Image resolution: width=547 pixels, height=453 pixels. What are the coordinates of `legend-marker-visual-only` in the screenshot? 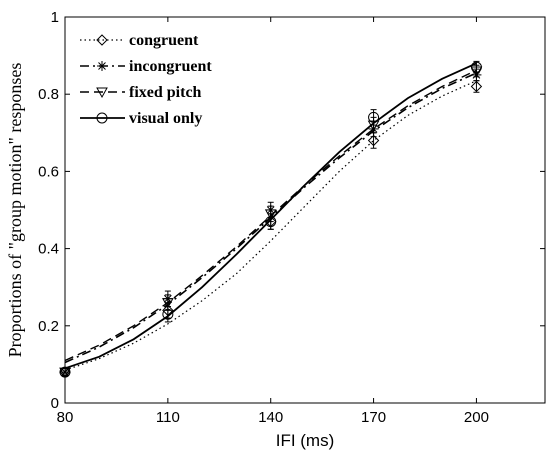 It's located at (102, 118).